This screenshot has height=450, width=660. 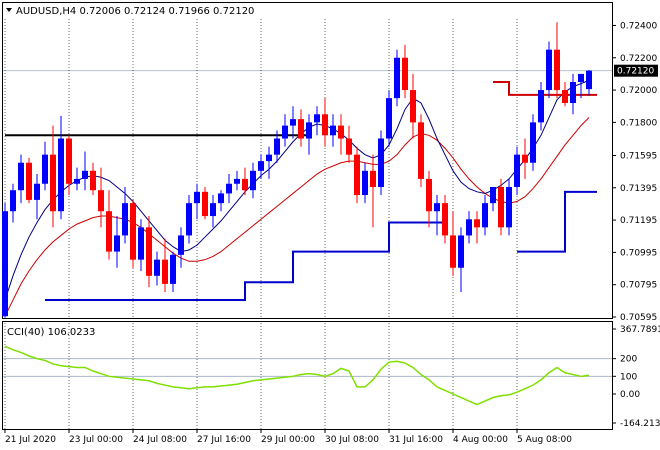 I want to click on y-tick-label: 0.71395, so click(x=638, y=189).